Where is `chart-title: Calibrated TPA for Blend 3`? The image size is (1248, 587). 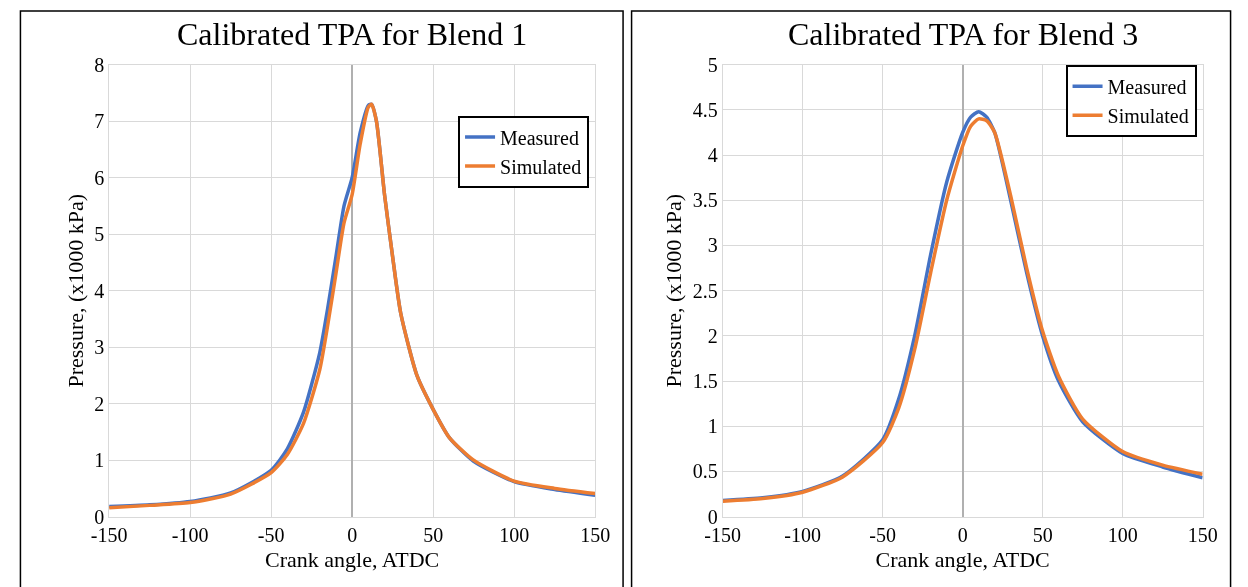
chart-title: Calibrated TPA for Blend 3 is located at coordinates (963, 34).